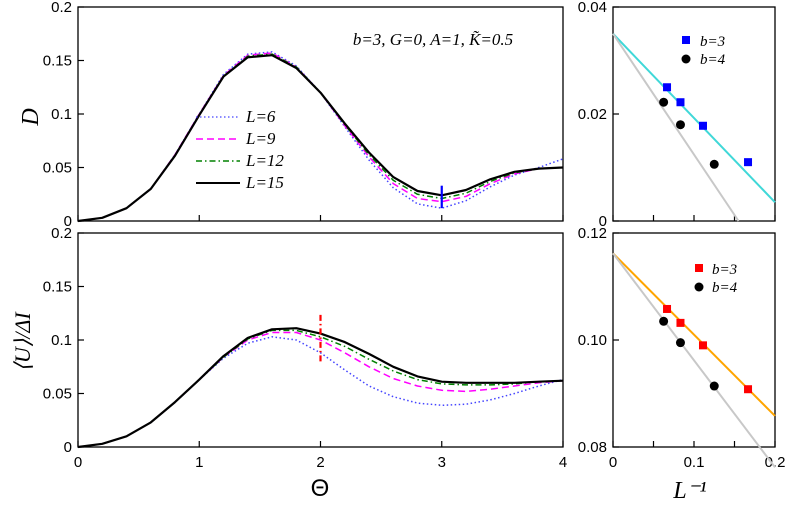  I want to click on legend-label-b3-bottom: b=3, so click(724, 270).